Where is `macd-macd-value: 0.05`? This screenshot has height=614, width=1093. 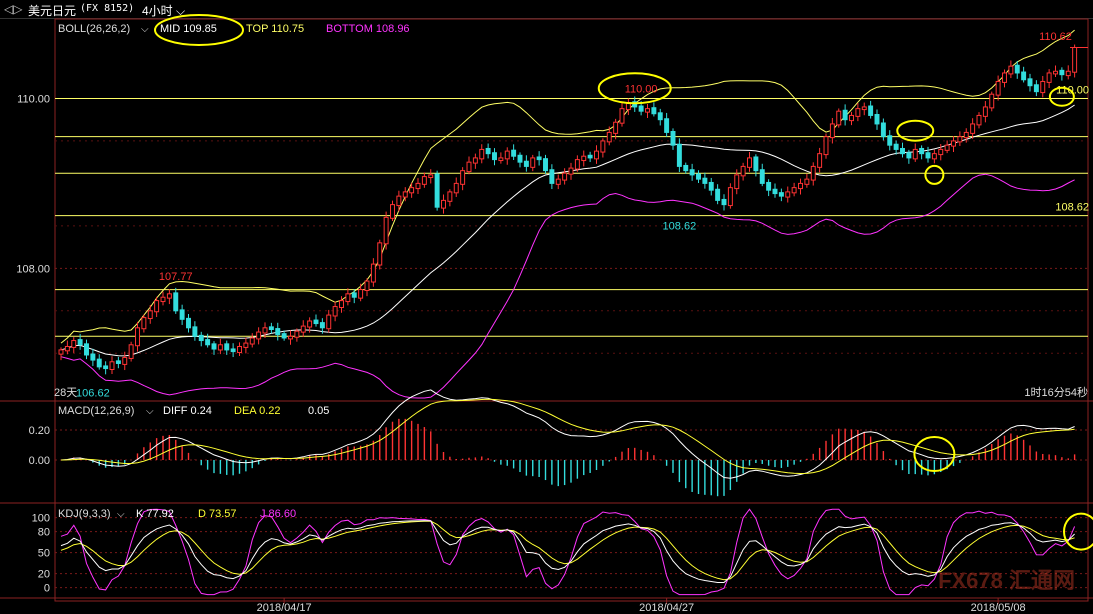 macd-macd-value: 0.05 is located at coordinates (318, 411).